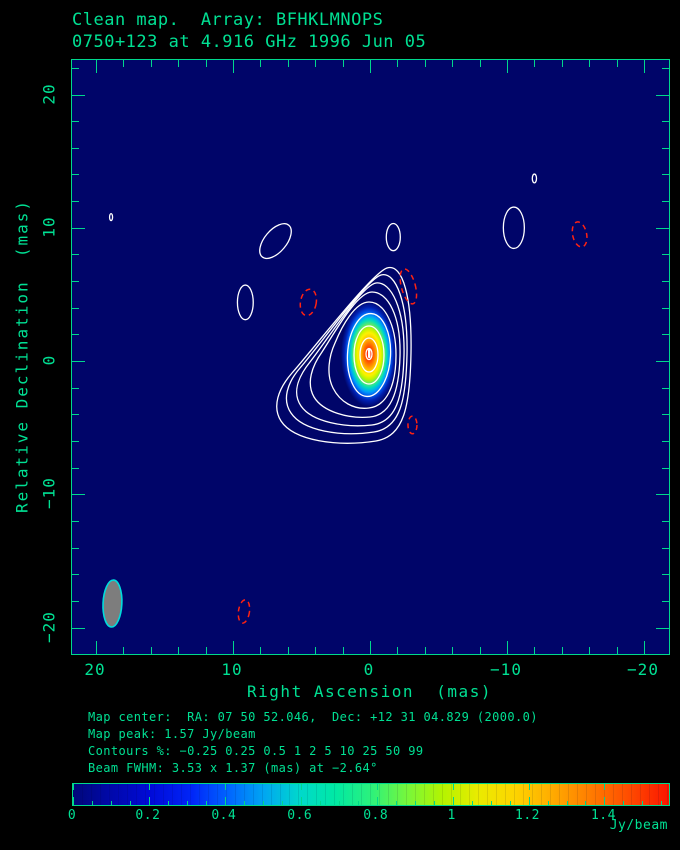  What do you see at coordinates (451, 815) in the screenshot?
I see `colorbar-tick-label: 1` at bounding box center [451, 815].